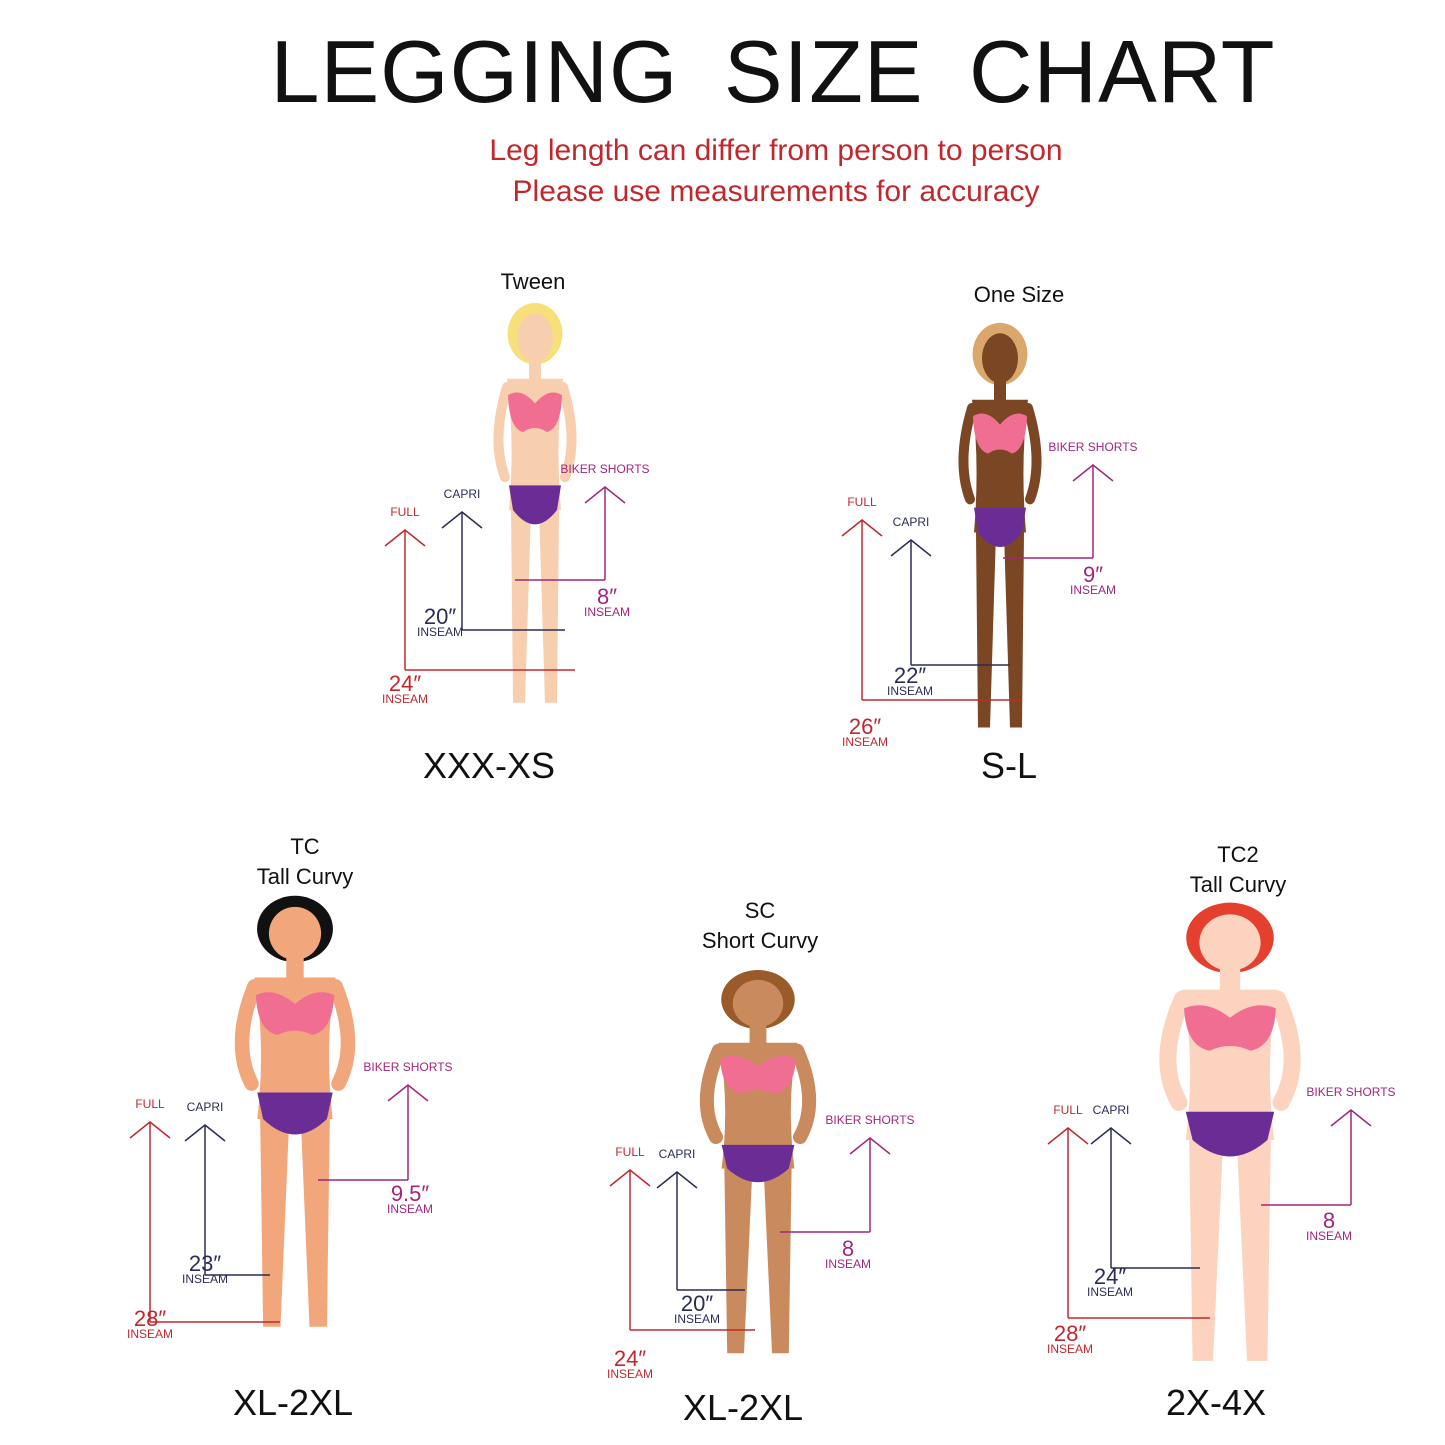 The image size is (1445, 1445). What do you see at coordinates (489, 765) in the screenshot?
I see `size-label: XXX-XS` at bounding box center [489, 765].